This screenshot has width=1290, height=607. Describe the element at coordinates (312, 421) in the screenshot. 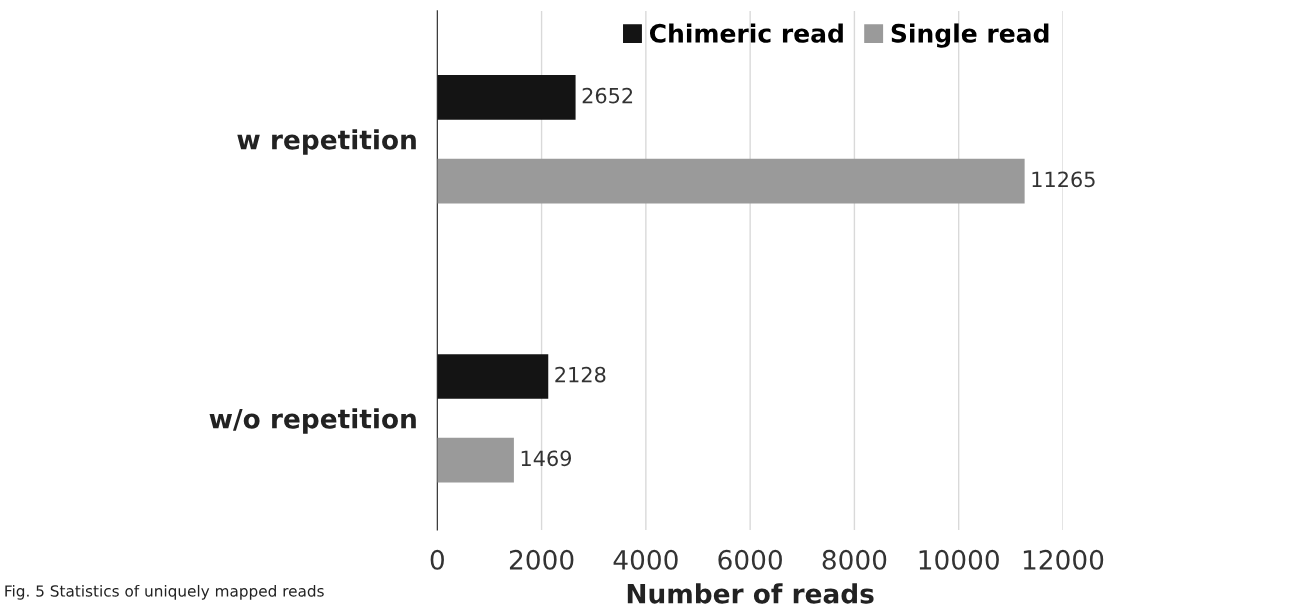

I see `y-tick-label: w/o repetition` at that location.